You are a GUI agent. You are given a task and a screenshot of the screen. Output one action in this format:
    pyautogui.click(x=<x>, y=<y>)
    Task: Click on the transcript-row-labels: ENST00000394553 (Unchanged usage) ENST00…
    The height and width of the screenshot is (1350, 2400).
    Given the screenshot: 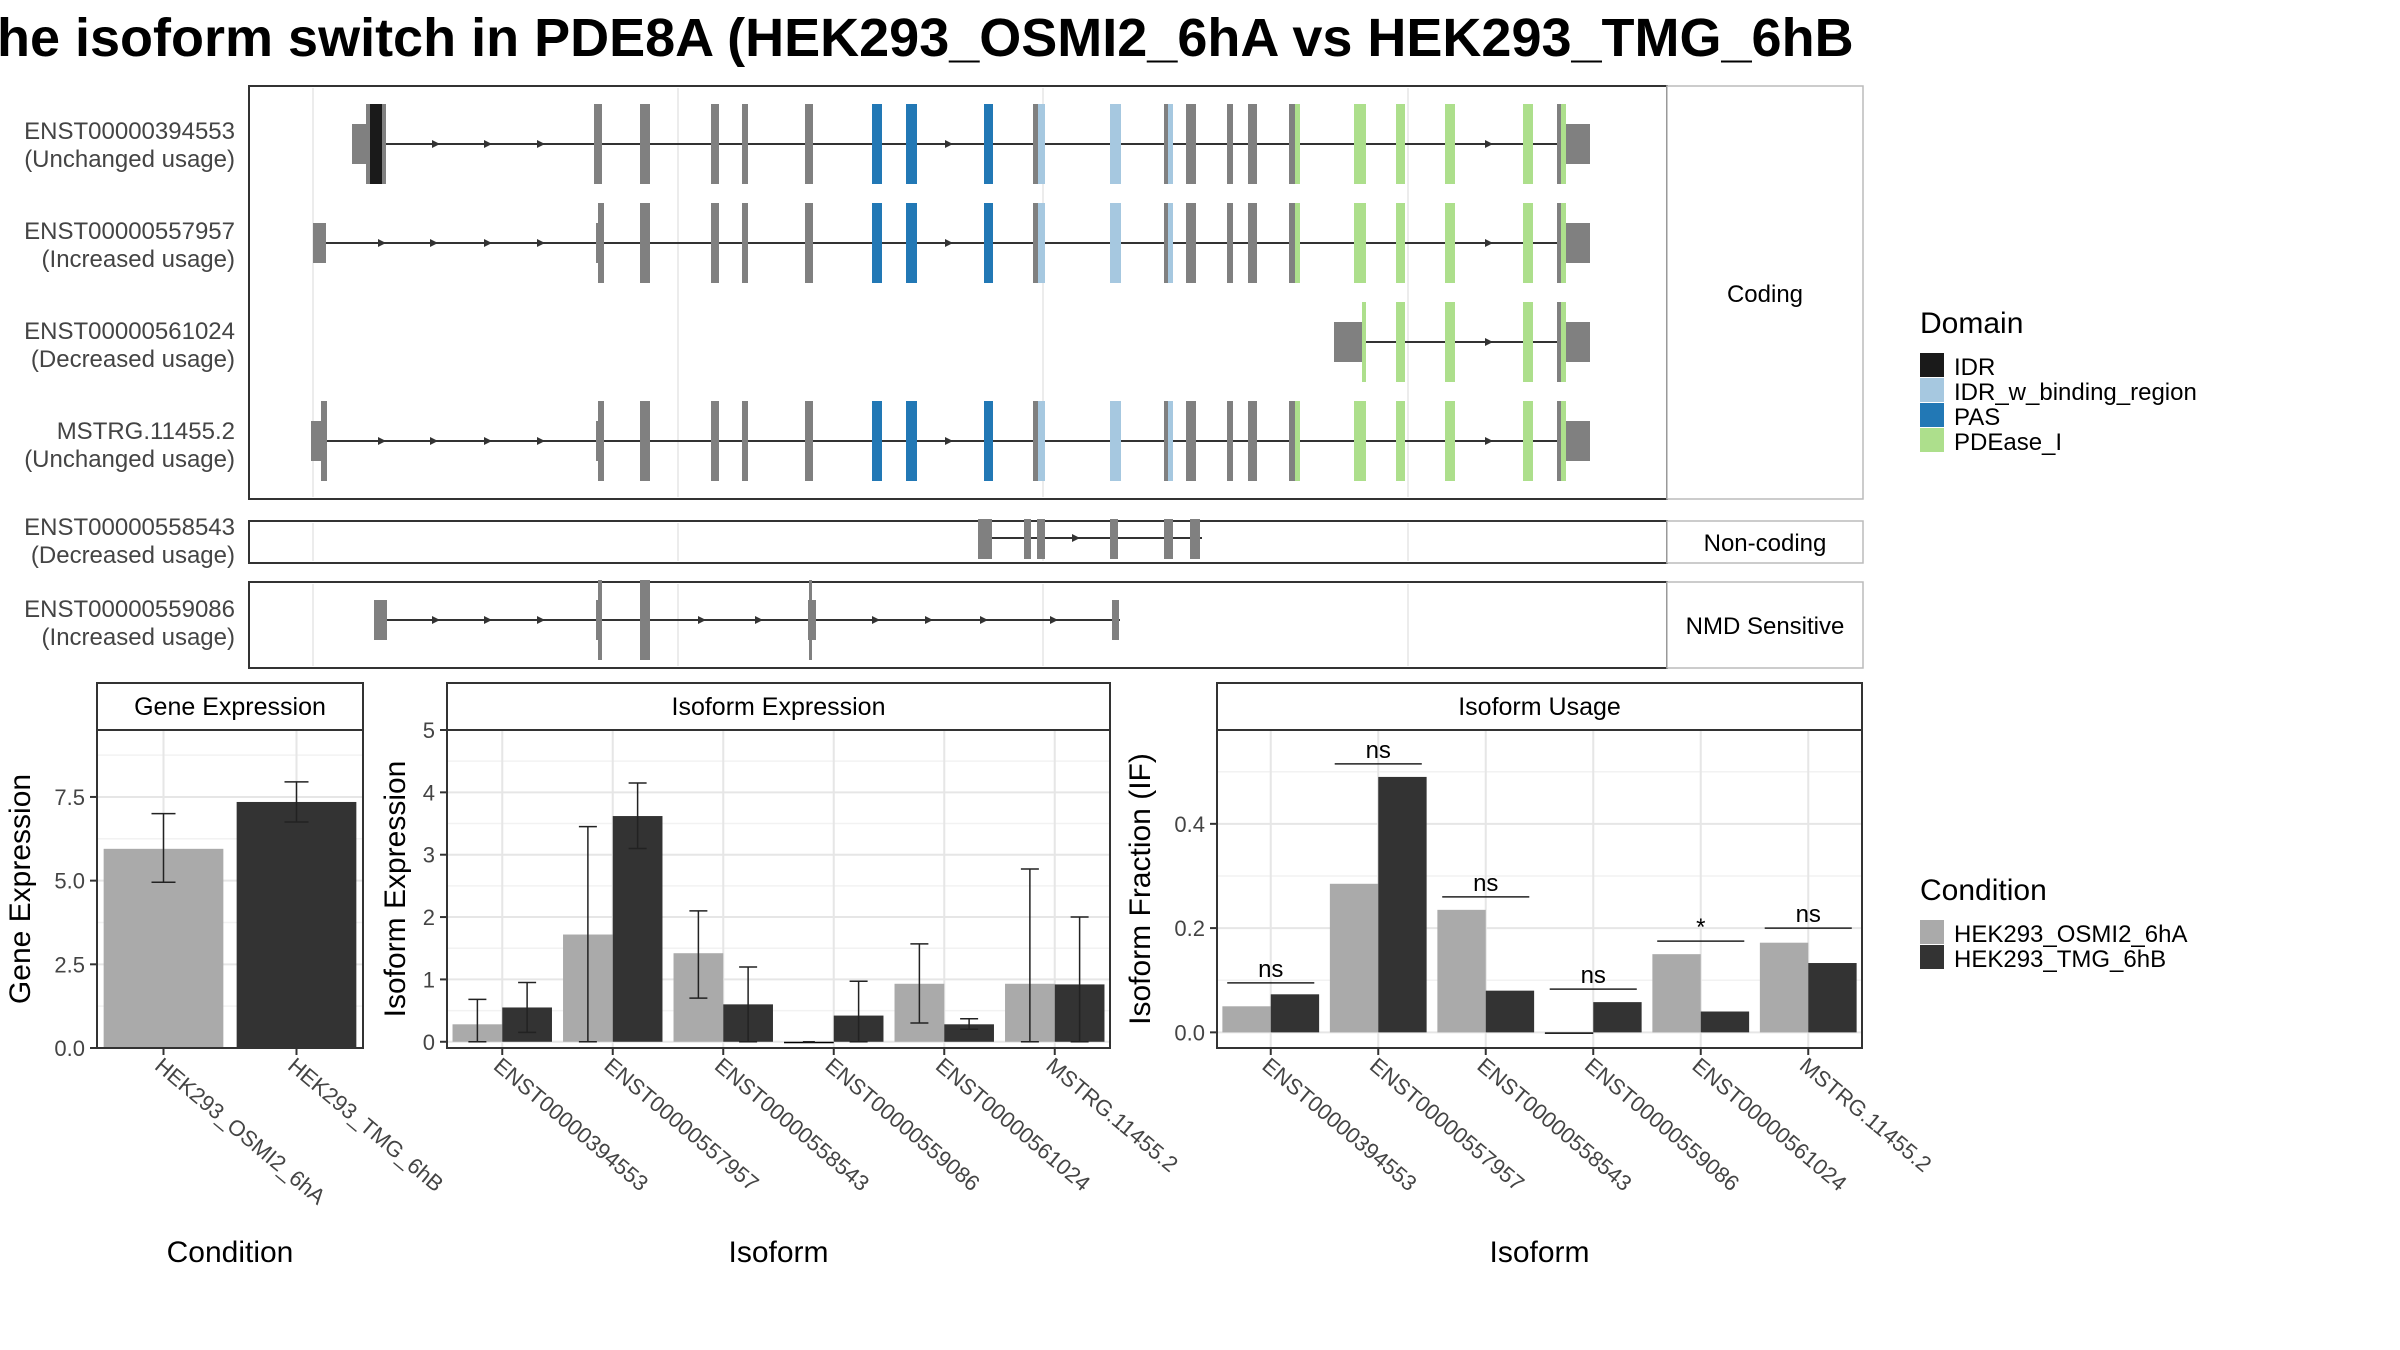 What is the action you would take?
    pyautogui.click(x=129, y=384)
    